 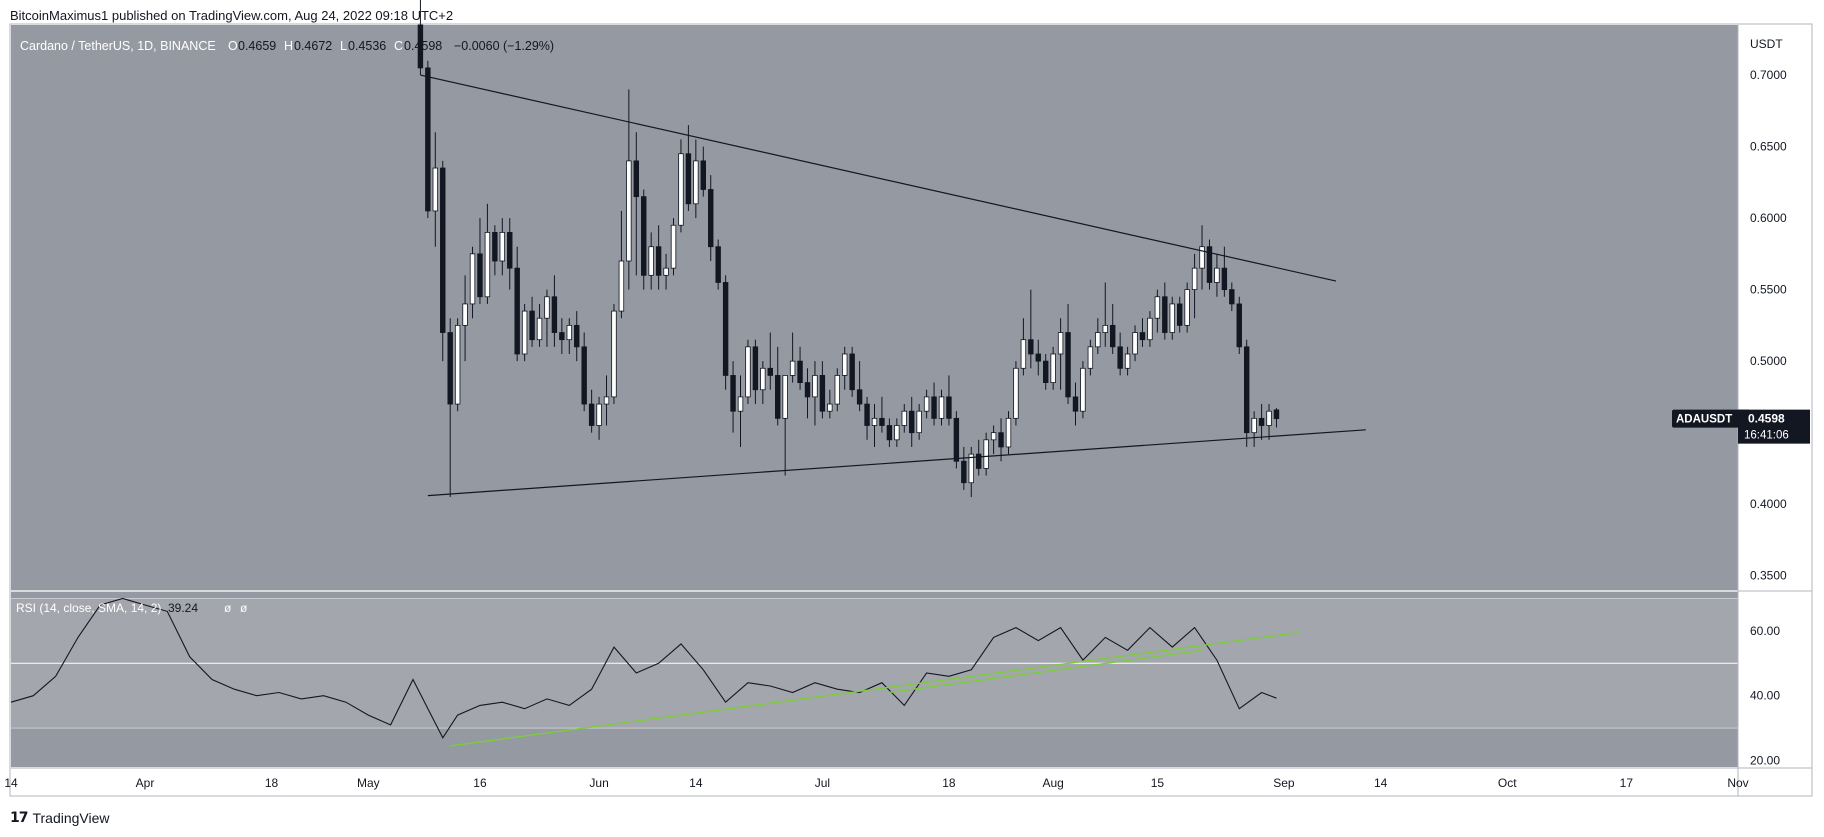 What do you see at coordinates (1768, 290) in the screenshot?
I see `price-tick-label: 0.5500` at bounding box center [1768, 290].